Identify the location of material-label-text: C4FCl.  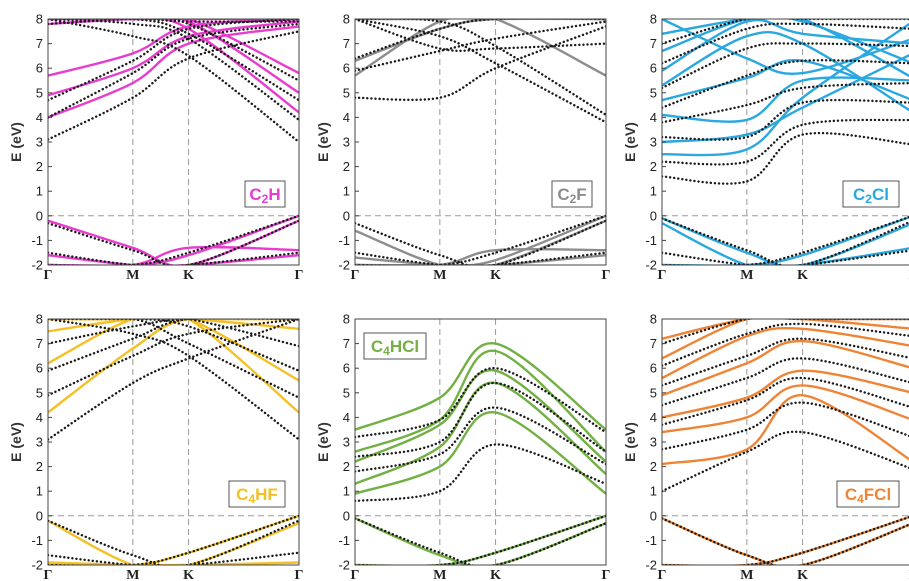
(868, 495).